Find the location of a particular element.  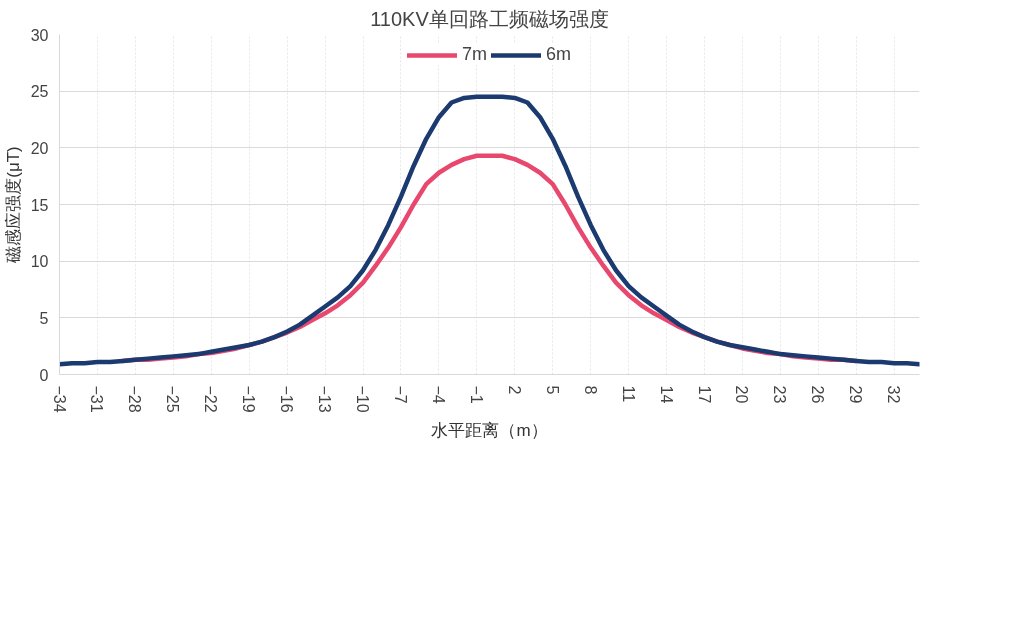

y-tick-label: 30 is located at coordinates (39, 35).